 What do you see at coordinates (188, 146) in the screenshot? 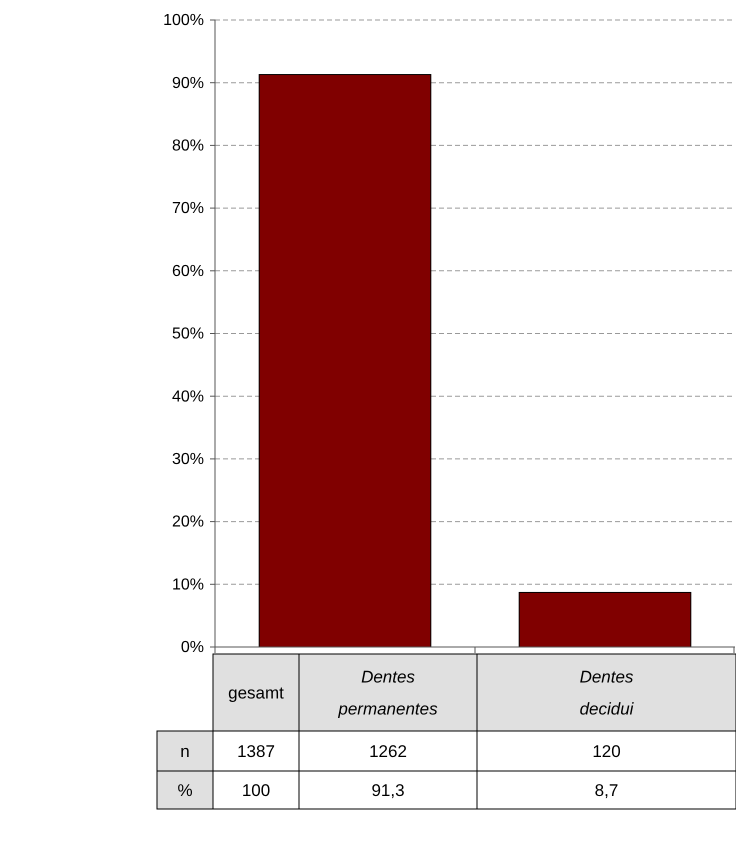
I see `y-tick-label: 80%` at bounding box center [188, 146].